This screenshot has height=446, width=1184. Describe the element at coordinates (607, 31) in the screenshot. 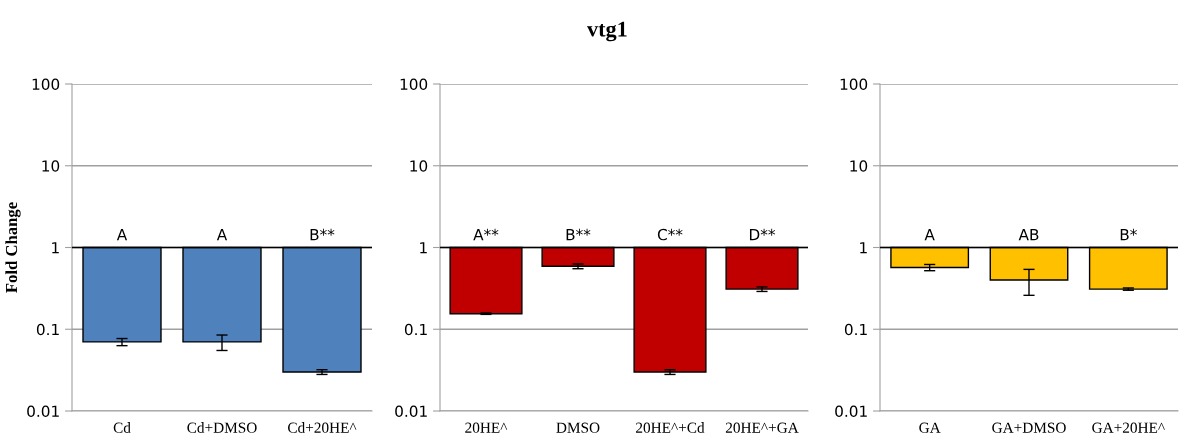

I see `chart-title: vtg1` at that location.